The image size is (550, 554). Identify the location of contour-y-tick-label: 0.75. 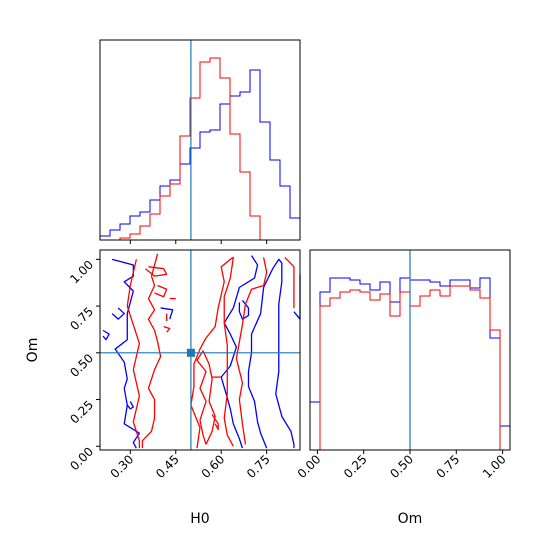
(81, 318).